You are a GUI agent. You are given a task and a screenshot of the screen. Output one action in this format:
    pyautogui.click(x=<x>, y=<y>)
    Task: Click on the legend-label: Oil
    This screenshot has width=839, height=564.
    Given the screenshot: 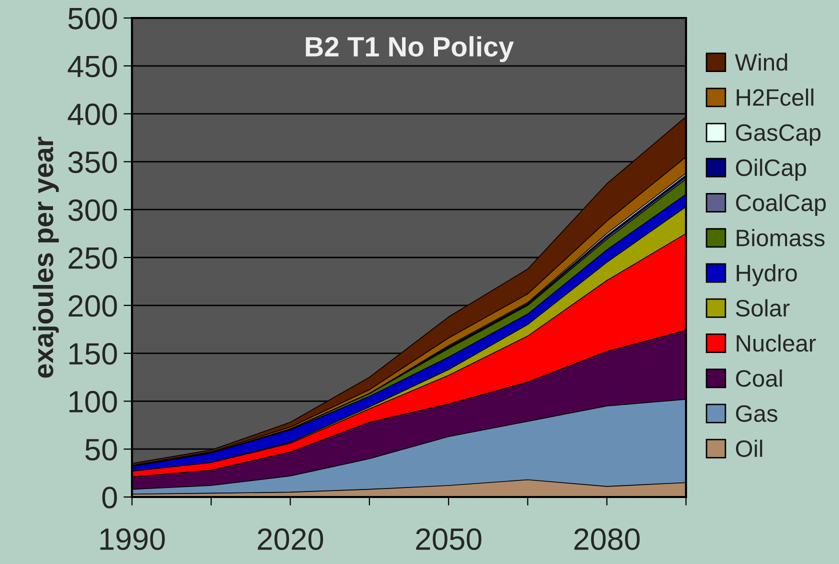 What is the action you would take?
    pyautogui.click(x=749, y=449)
    